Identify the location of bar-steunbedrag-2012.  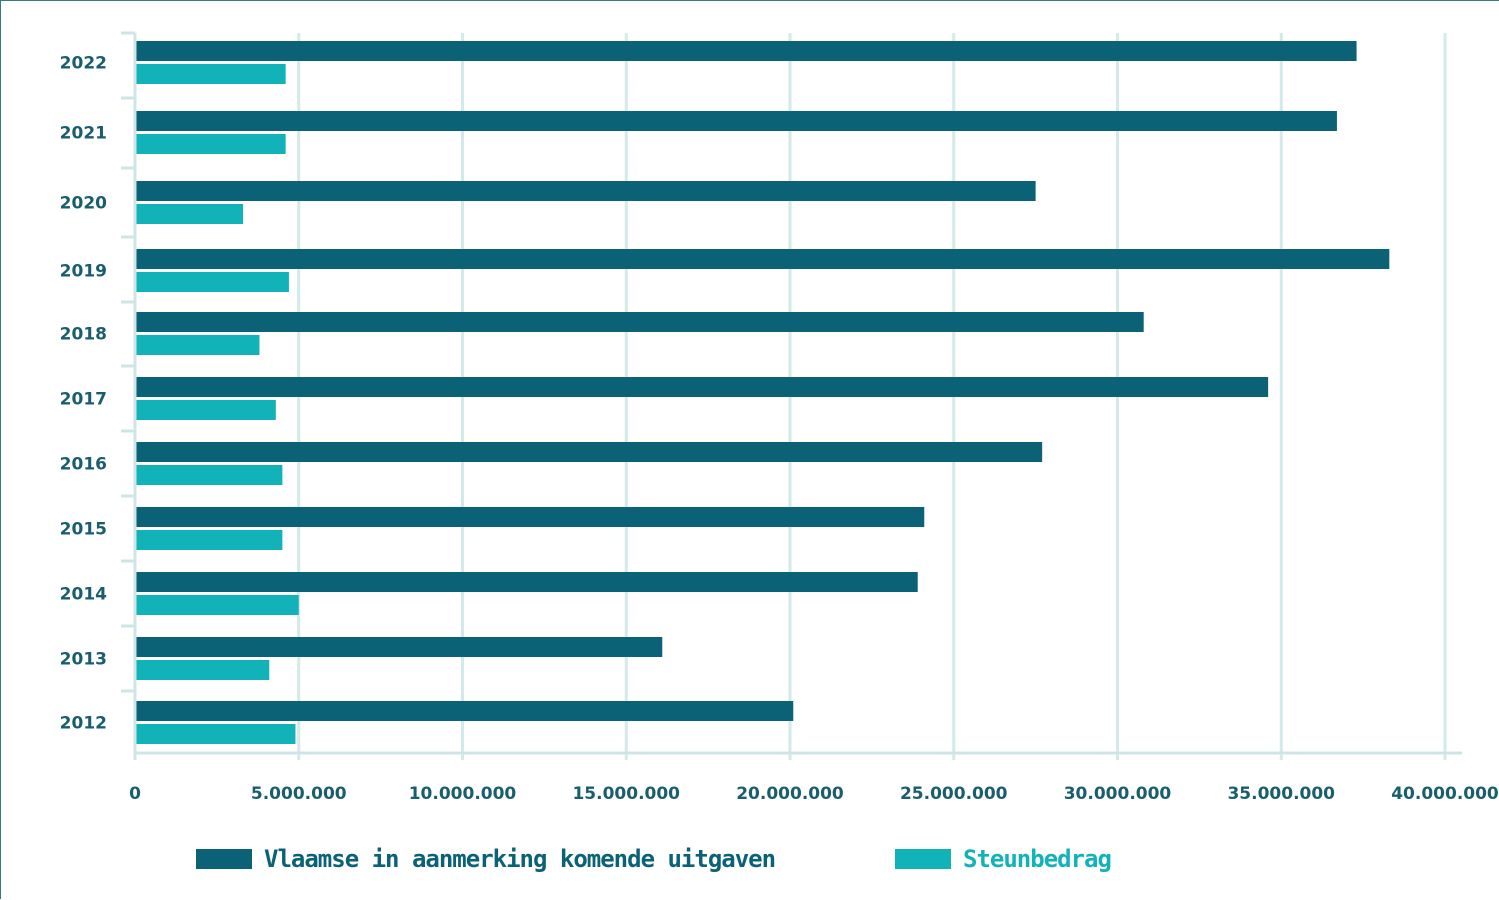
(215, 734).